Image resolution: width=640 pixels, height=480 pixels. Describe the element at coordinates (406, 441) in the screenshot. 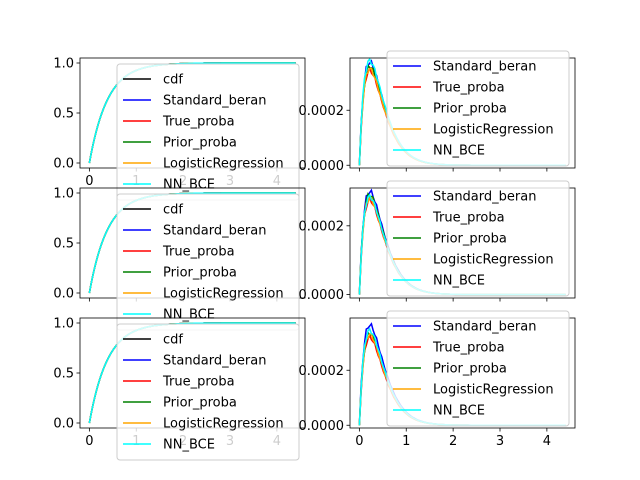

I see `x-tick-label: 1` at that location.